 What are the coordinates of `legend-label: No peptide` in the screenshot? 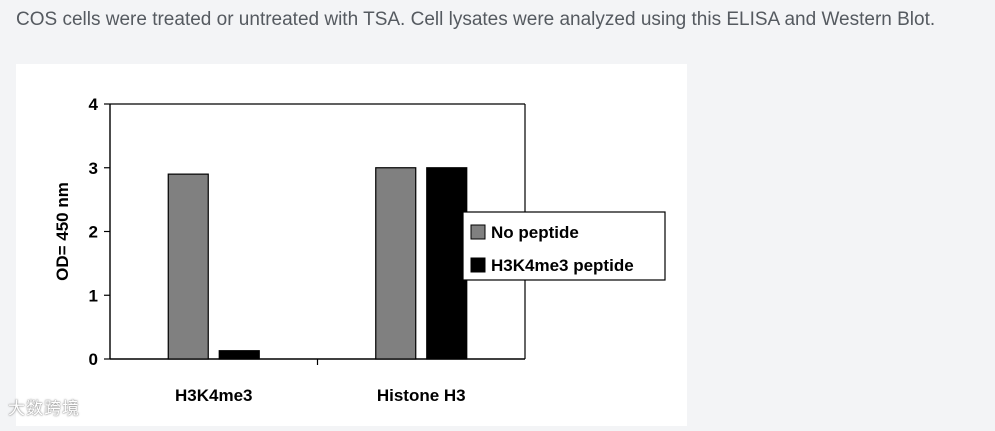 It's located at (535, 232).